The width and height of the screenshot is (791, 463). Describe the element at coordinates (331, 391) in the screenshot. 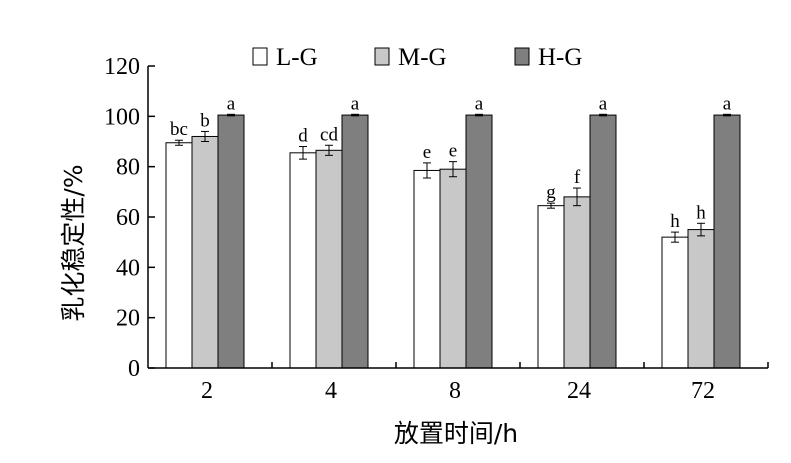

I see `x-tick-label: 4` at that location.